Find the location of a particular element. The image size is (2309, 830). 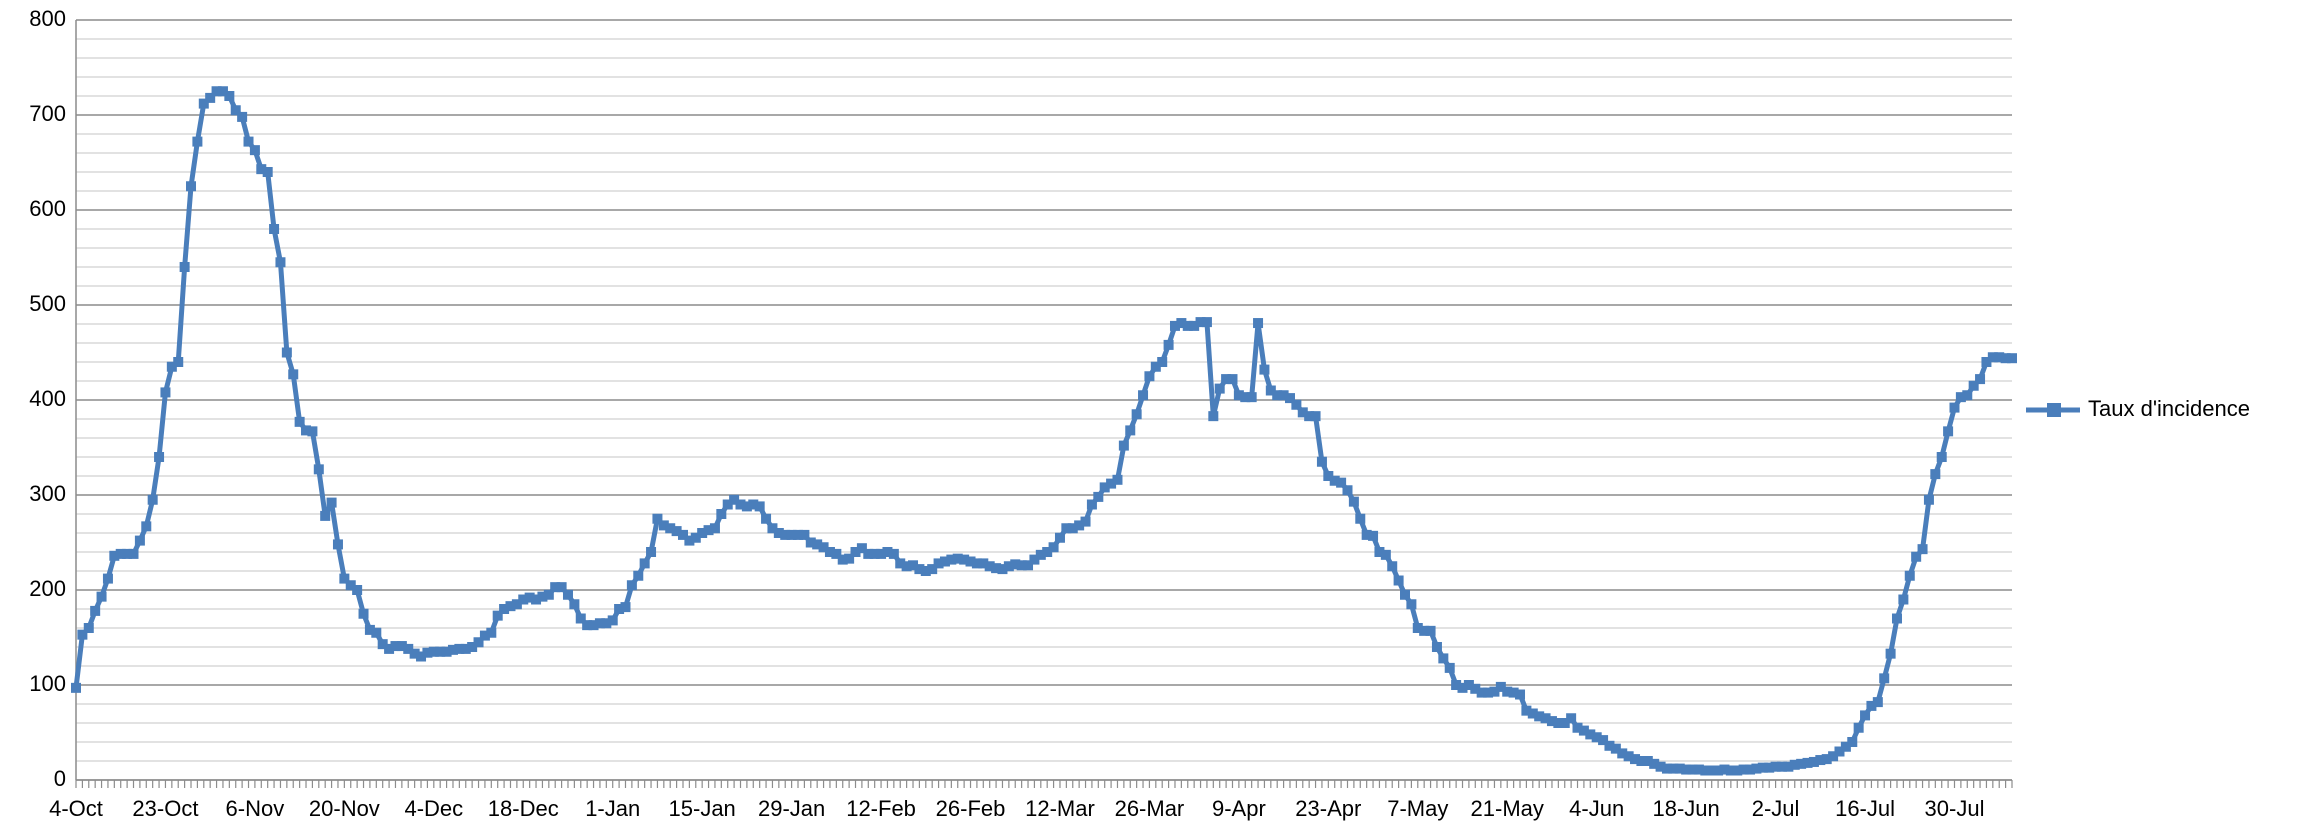

y-tick-label: 0 is located at coordinates (60, 778).